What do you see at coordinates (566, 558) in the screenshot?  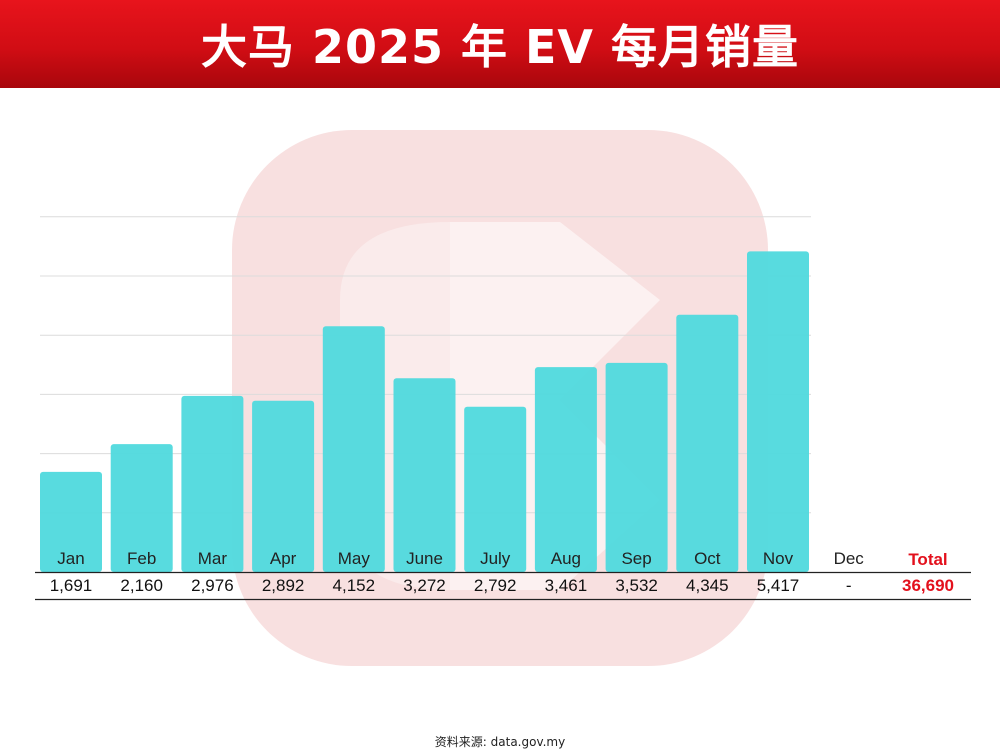 I see `month-label: Aug` at bounding box center [566, 558].